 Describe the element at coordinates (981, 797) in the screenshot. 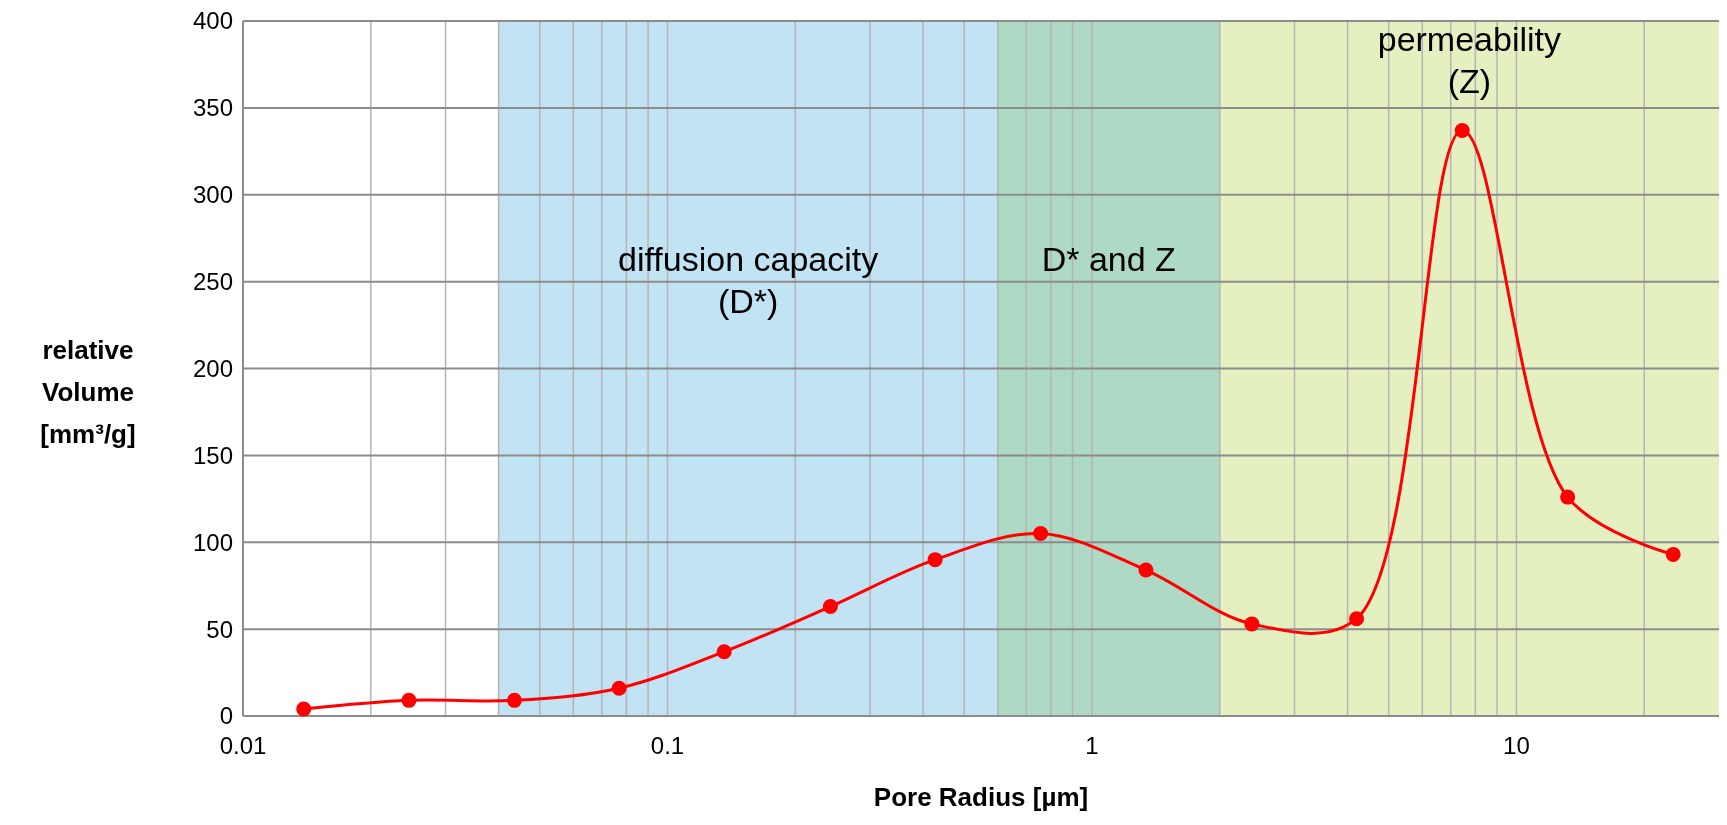

I see `x-axis-title: Pore Radius [µm]` at that location.